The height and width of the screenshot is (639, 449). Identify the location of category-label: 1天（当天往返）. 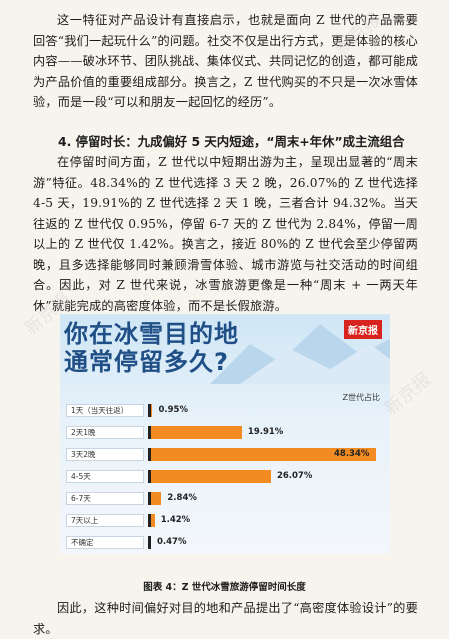
(105, 410).